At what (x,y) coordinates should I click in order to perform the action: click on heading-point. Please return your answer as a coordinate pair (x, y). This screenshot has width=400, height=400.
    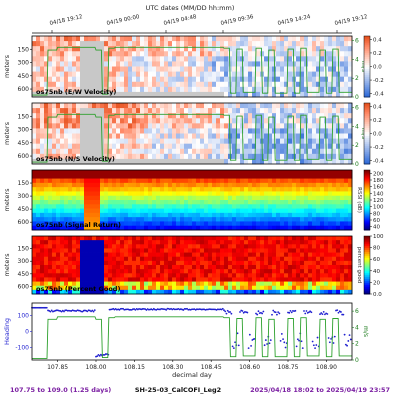
    Looking at the image, I should click on (331, 338).